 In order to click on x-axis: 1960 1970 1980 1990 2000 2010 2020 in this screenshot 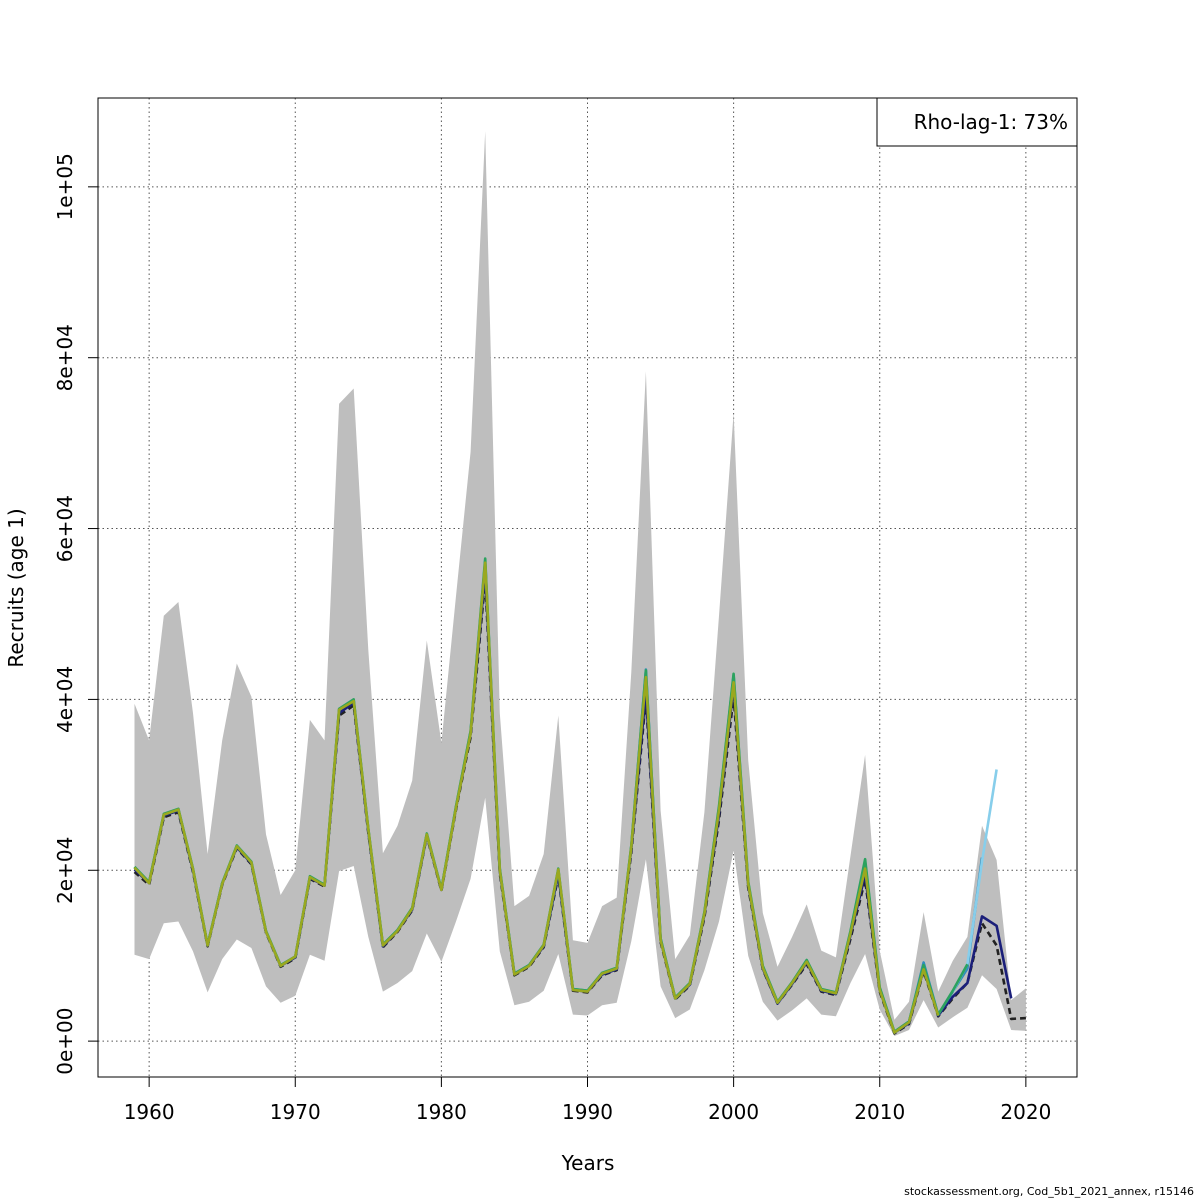, I will do `click(587, 1100)`.